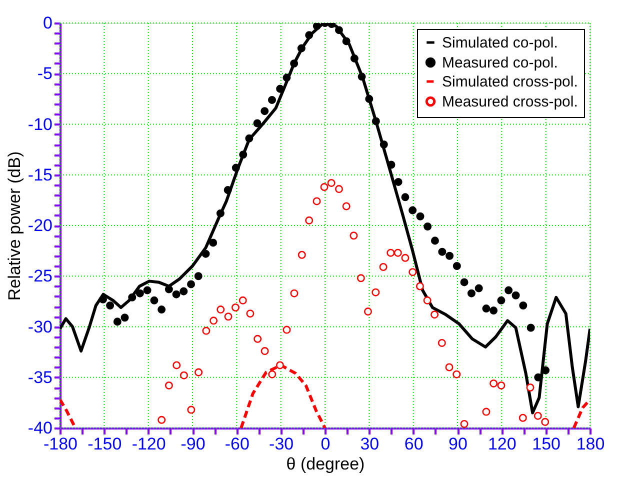 This screenshot has height=502, width=644. Describe the element at coordinates (47, 23) in the screenshot. I see `y-tick-label: 0` at that location.